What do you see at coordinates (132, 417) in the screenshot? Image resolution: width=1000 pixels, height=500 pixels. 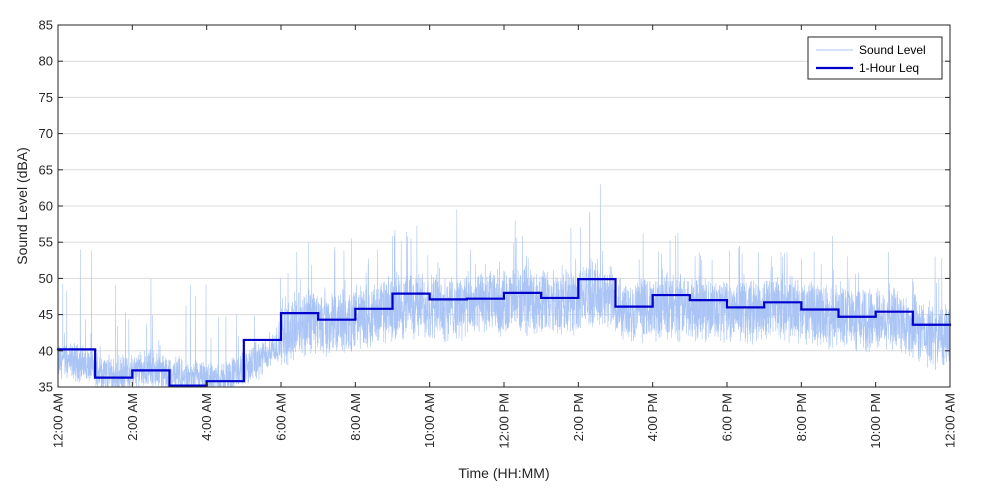 I see `x-tick-label: 2:00 AM` at bounding box center [132, 417].